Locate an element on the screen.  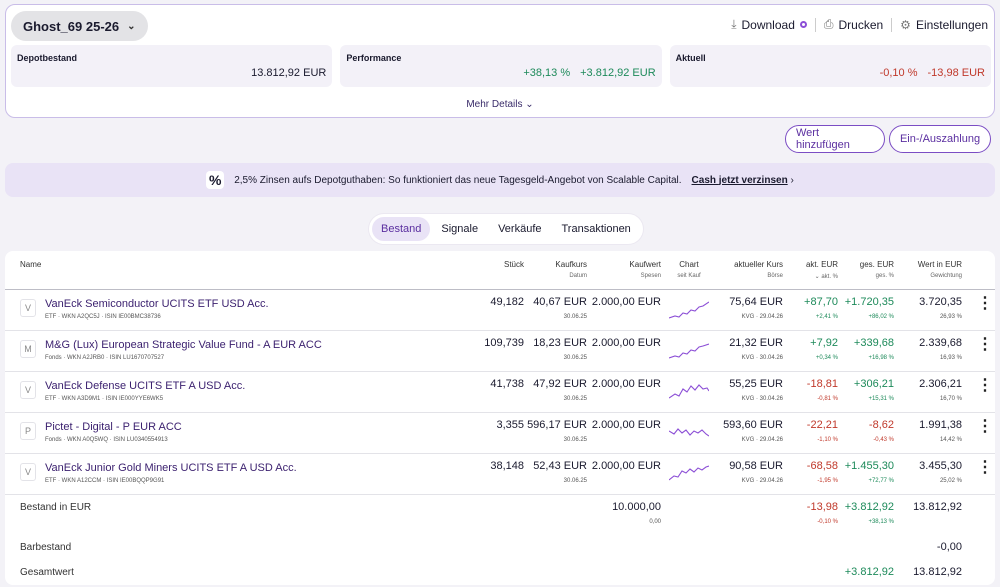
print-button: ⎙ Drucken is located at coordinates (853, 24).